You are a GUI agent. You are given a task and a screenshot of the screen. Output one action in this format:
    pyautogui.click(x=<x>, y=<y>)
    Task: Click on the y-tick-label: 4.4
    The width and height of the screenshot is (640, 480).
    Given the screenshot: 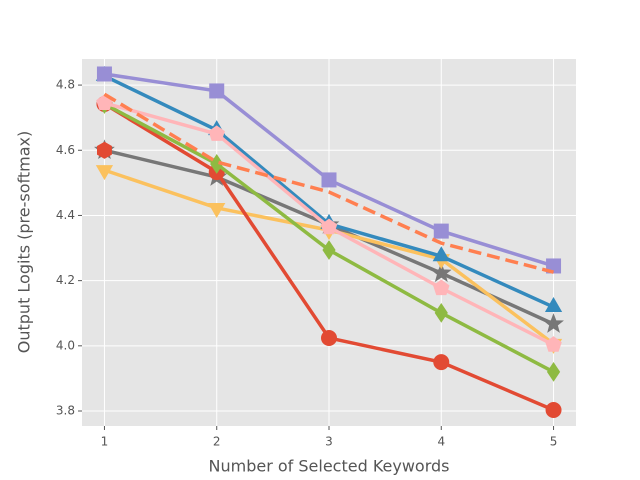 What is the action you would take?
    pyautogui.click(x=65, y=215)
    